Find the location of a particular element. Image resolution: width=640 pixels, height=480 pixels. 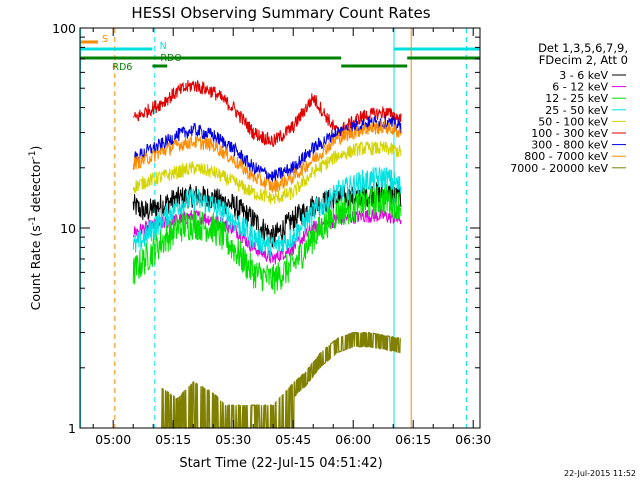

x-tick-label-5: 06:15 is located at coordinates (413, 439).